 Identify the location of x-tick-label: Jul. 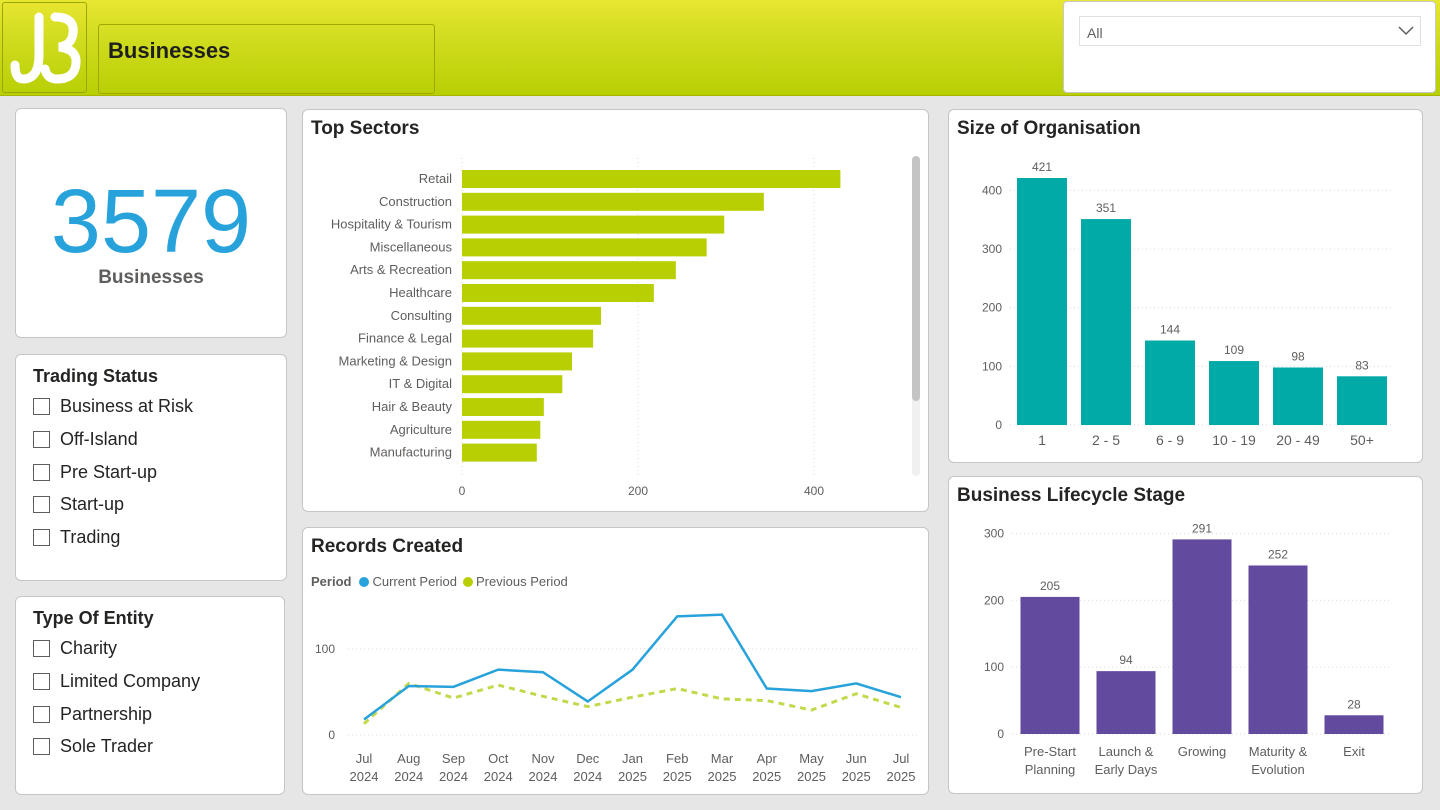
(901, 758).